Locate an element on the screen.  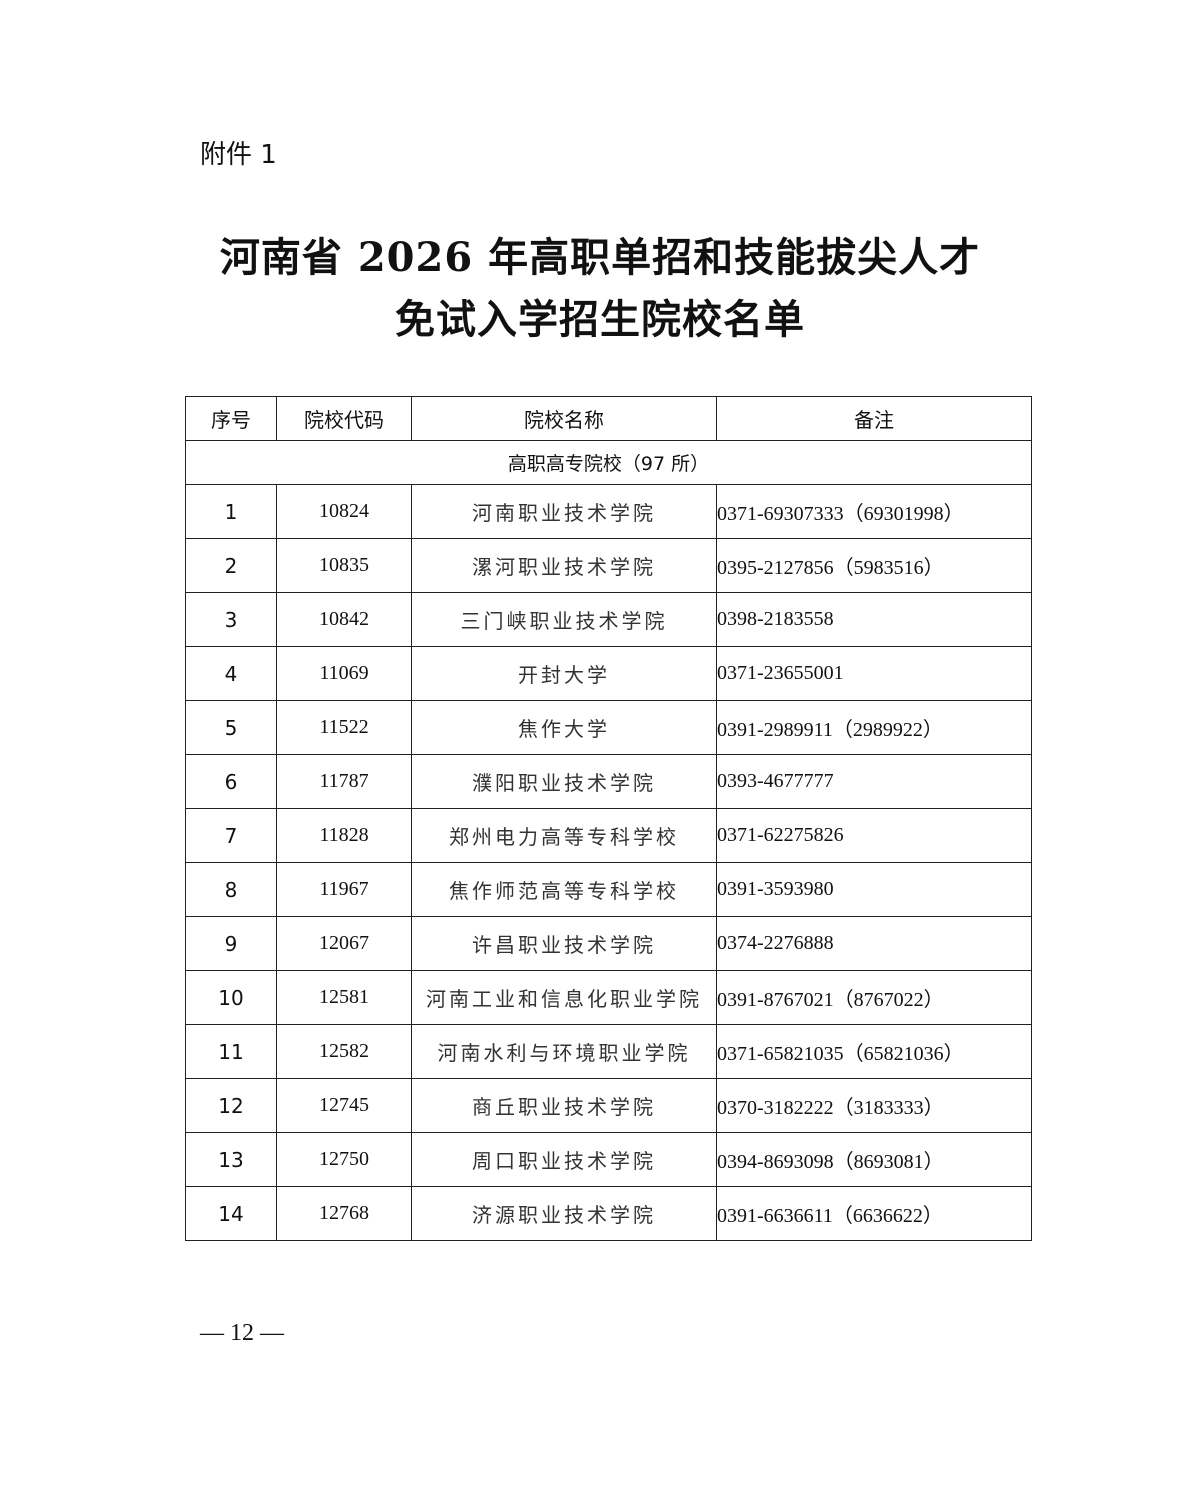
row-number: 9 is located at coordinates (231, 943).